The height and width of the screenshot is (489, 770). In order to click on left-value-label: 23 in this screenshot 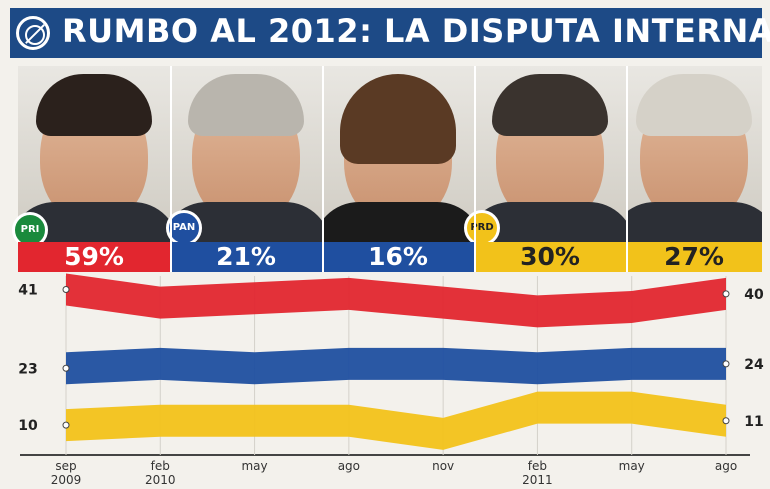, I will do `click(27, 369)`.